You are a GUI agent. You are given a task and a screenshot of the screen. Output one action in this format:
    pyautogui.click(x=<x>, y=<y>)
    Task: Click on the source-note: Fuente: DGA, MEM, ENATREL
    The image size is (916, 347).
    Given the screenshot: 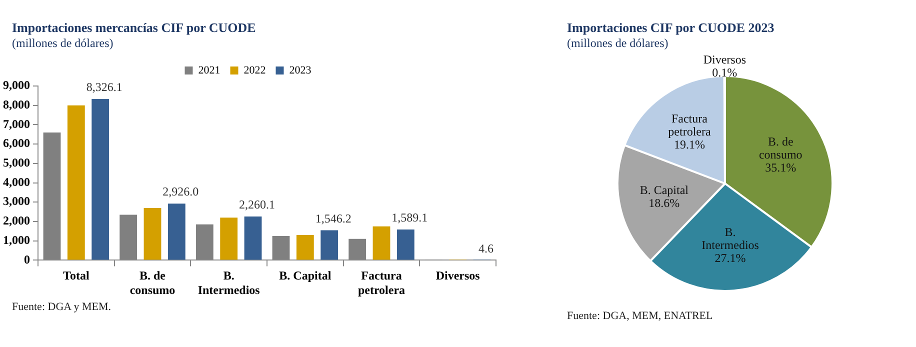 What is the action you would take?
    pyautogui.click(x=640, y=316)
    